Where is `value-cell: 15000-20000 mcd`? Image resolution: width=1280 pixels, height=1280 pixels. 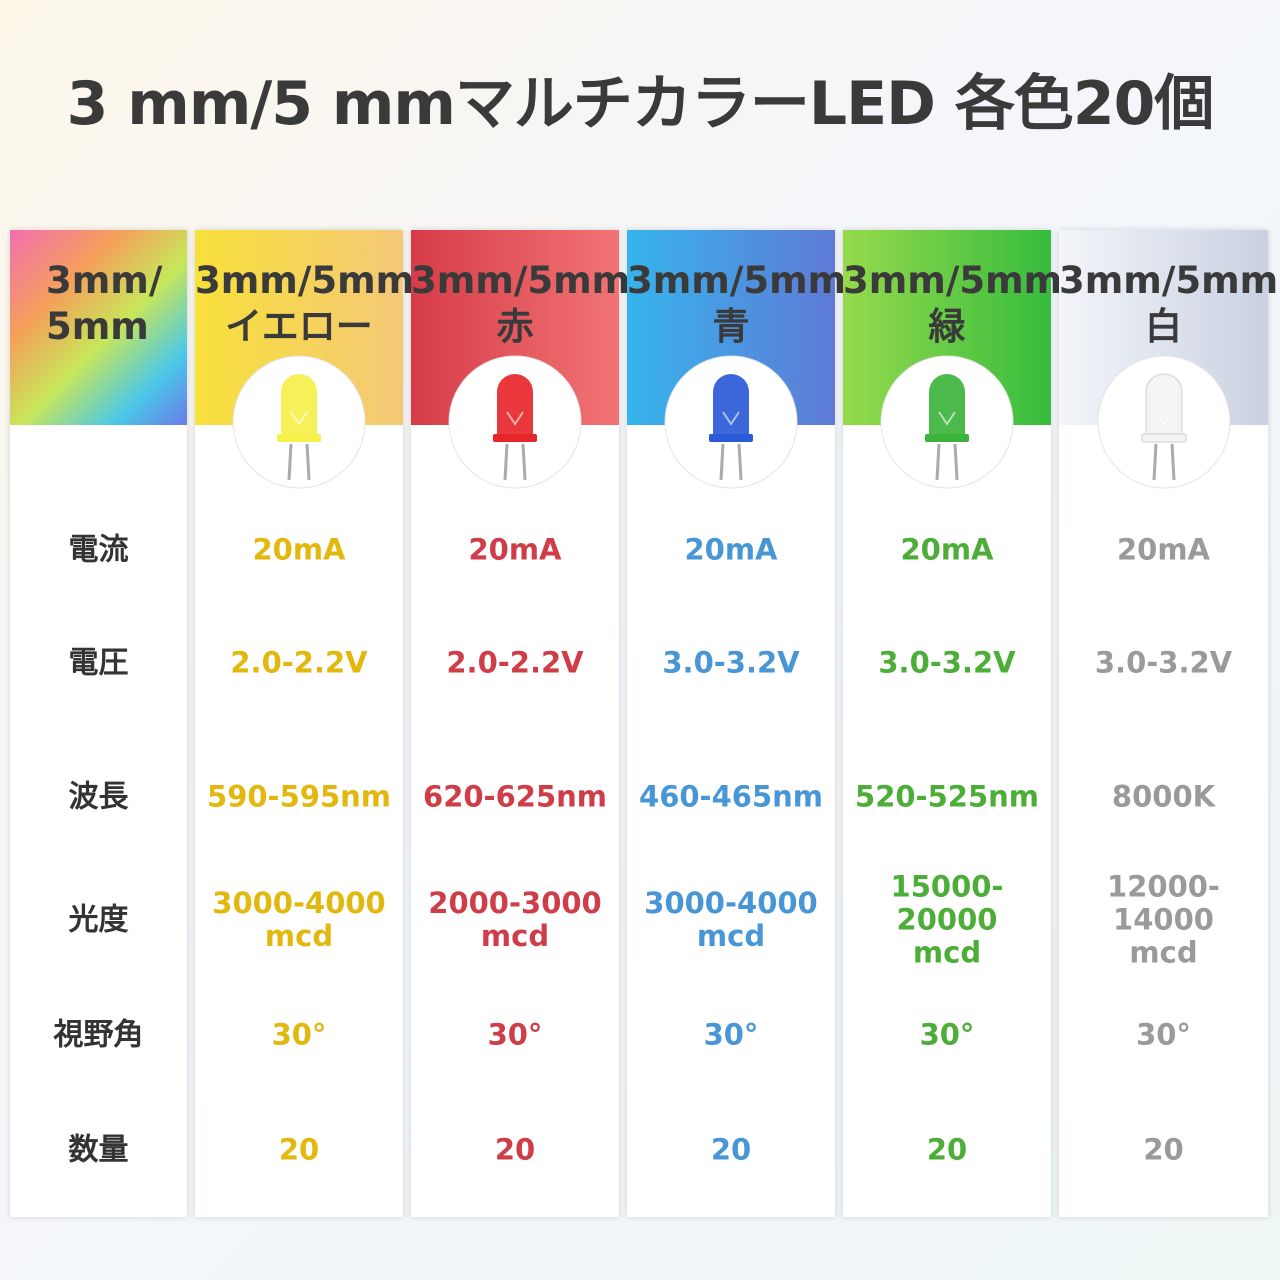
value-cell: 15000-20000 mcd is located at coordinates (947, 919).